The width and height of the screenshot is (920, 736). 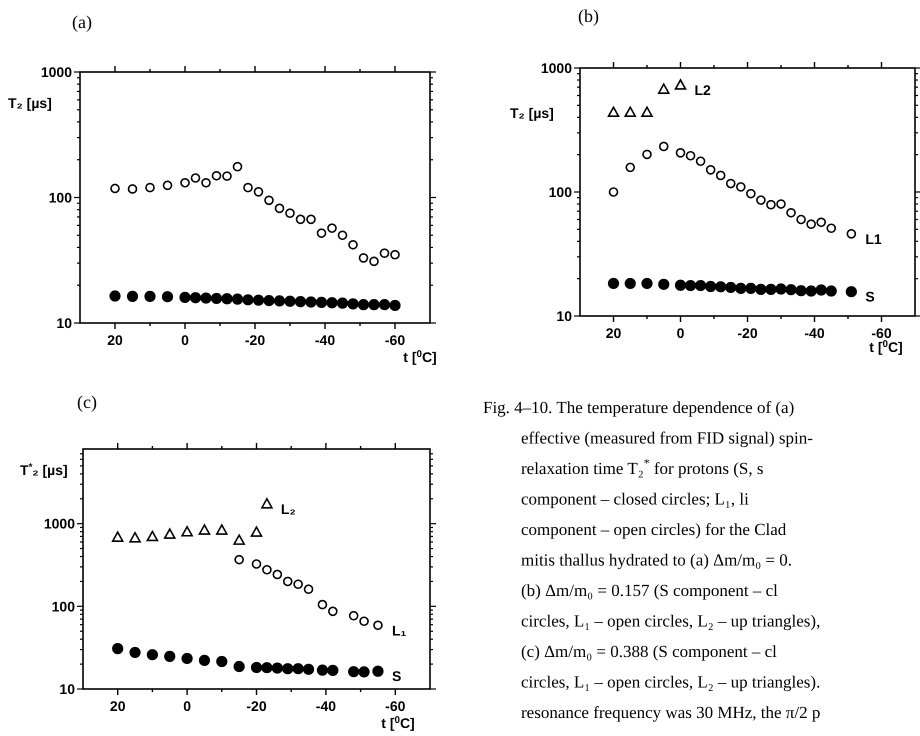 I want to click on text: (c) Δm/m₀ = 0.388 (S component – cl, so click(x=649, y=651).